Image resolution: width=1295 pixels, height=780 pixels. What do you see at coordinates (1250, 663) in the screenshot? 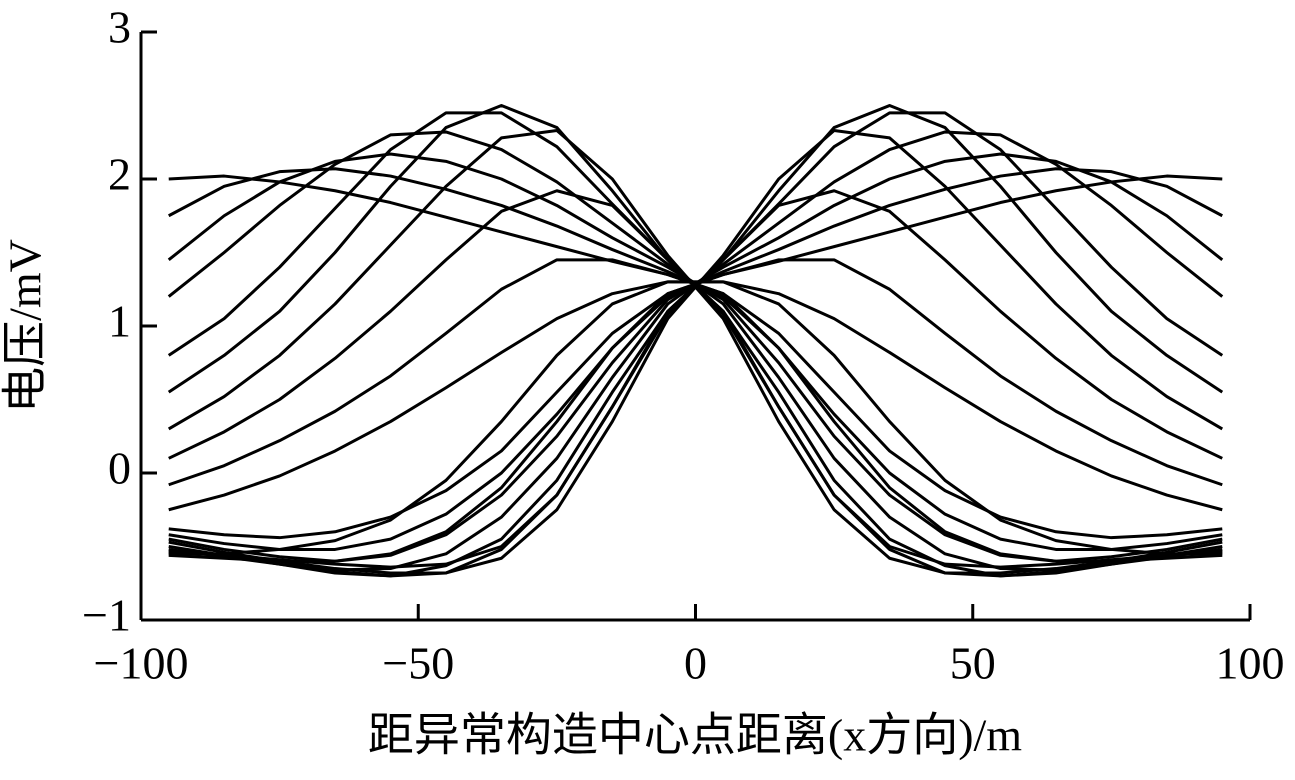
I see `x-tick-label: 100` at bounding box center [1250, 663].